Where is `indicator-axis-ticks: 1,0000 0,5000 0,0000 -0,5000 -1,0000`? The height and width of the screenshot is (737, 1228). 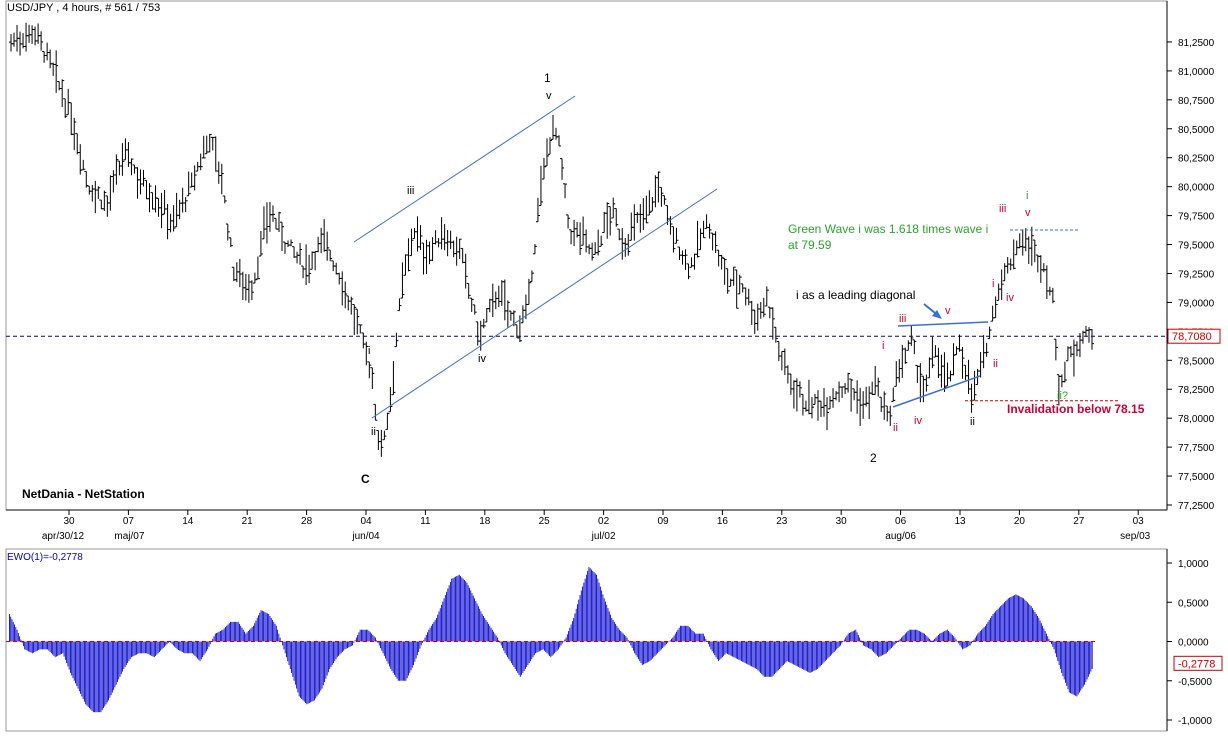 indicator-axis-ticks: 1,0000 0,5000 0,0000 -0,5000 -1,0000 is located at coordinates (1189, 643).